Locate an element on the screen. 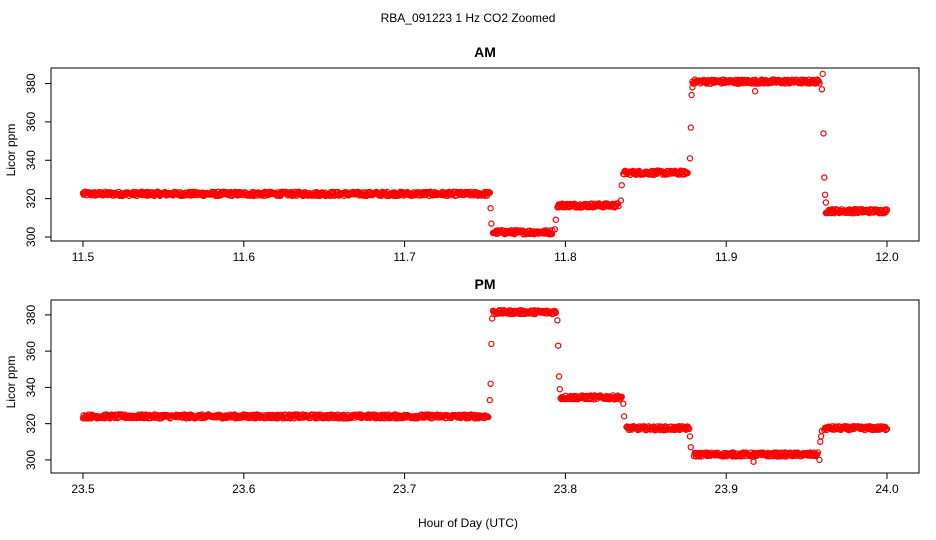 Image resolution: width=936 pixels, height=540 pixels. panel-pm-y-axis: 300 320 340 360 380 is located at coordinates (38, 387).